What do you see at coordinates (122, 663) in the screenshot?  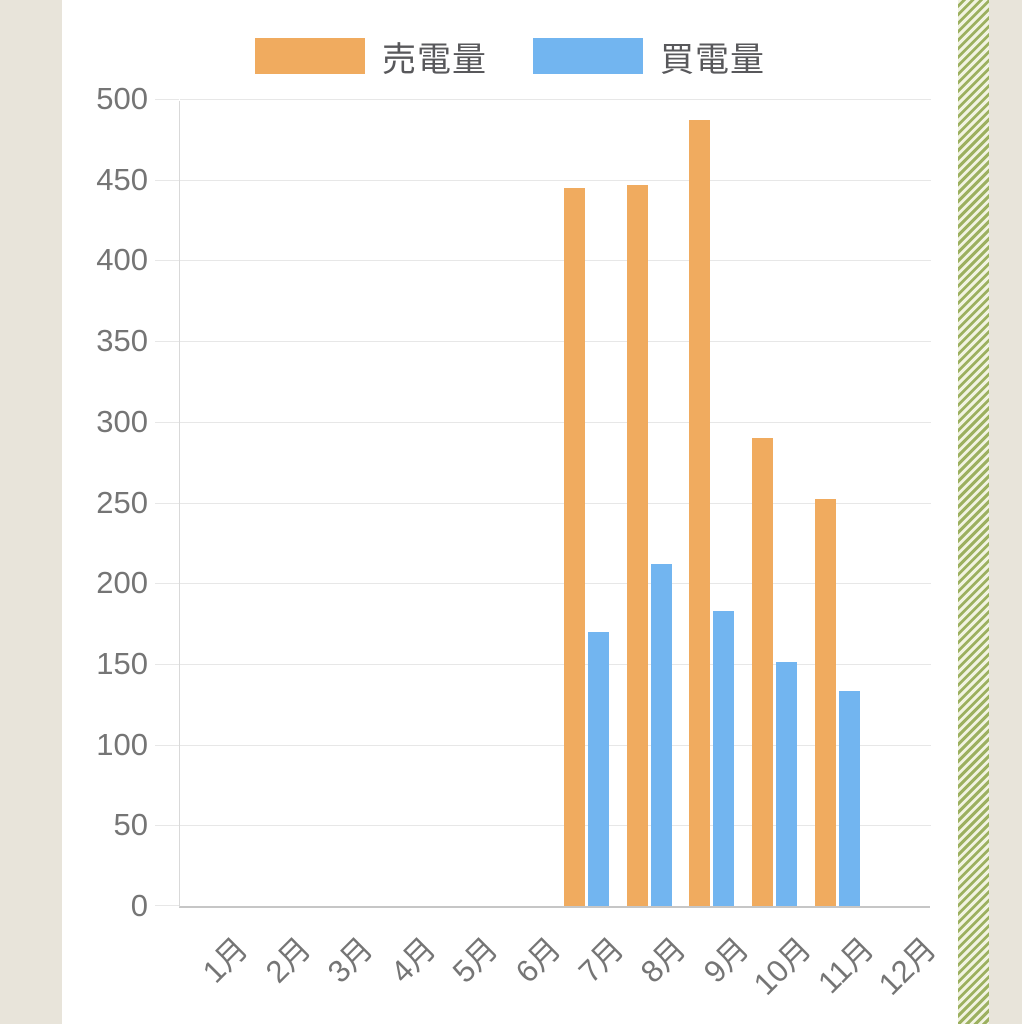 I see `y-tick-label: 150` at bounding box center [122, 663].